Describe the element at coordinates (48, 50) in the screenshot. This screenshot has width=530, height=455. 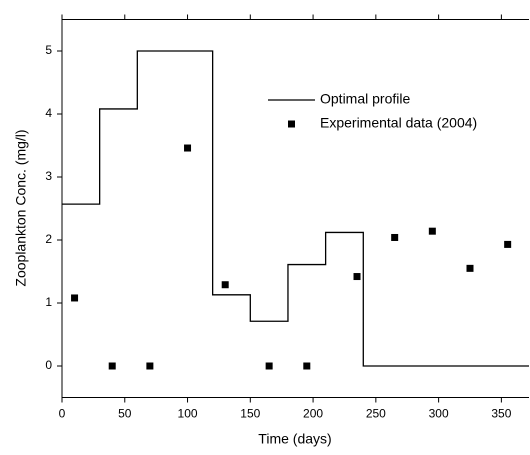
I see `y-tick-label: 5` at that location.